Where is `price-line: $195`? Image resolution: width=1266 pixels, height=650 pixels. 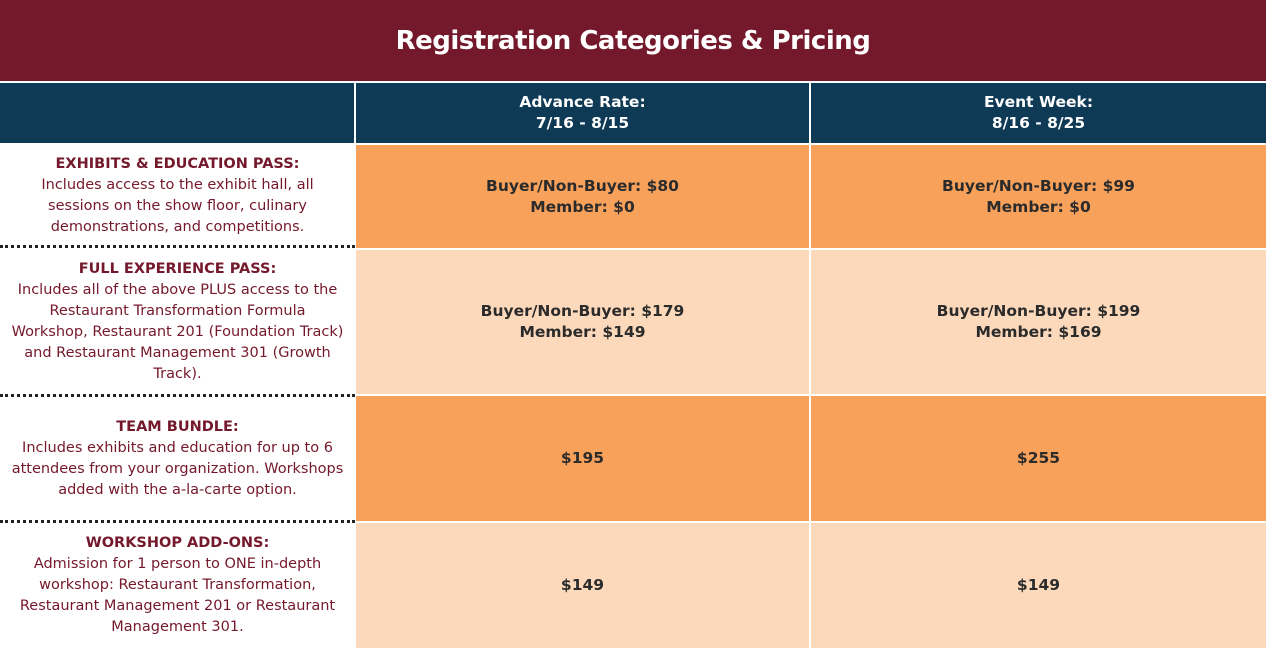
price-line: $195 is located at coordinates (582, 458).